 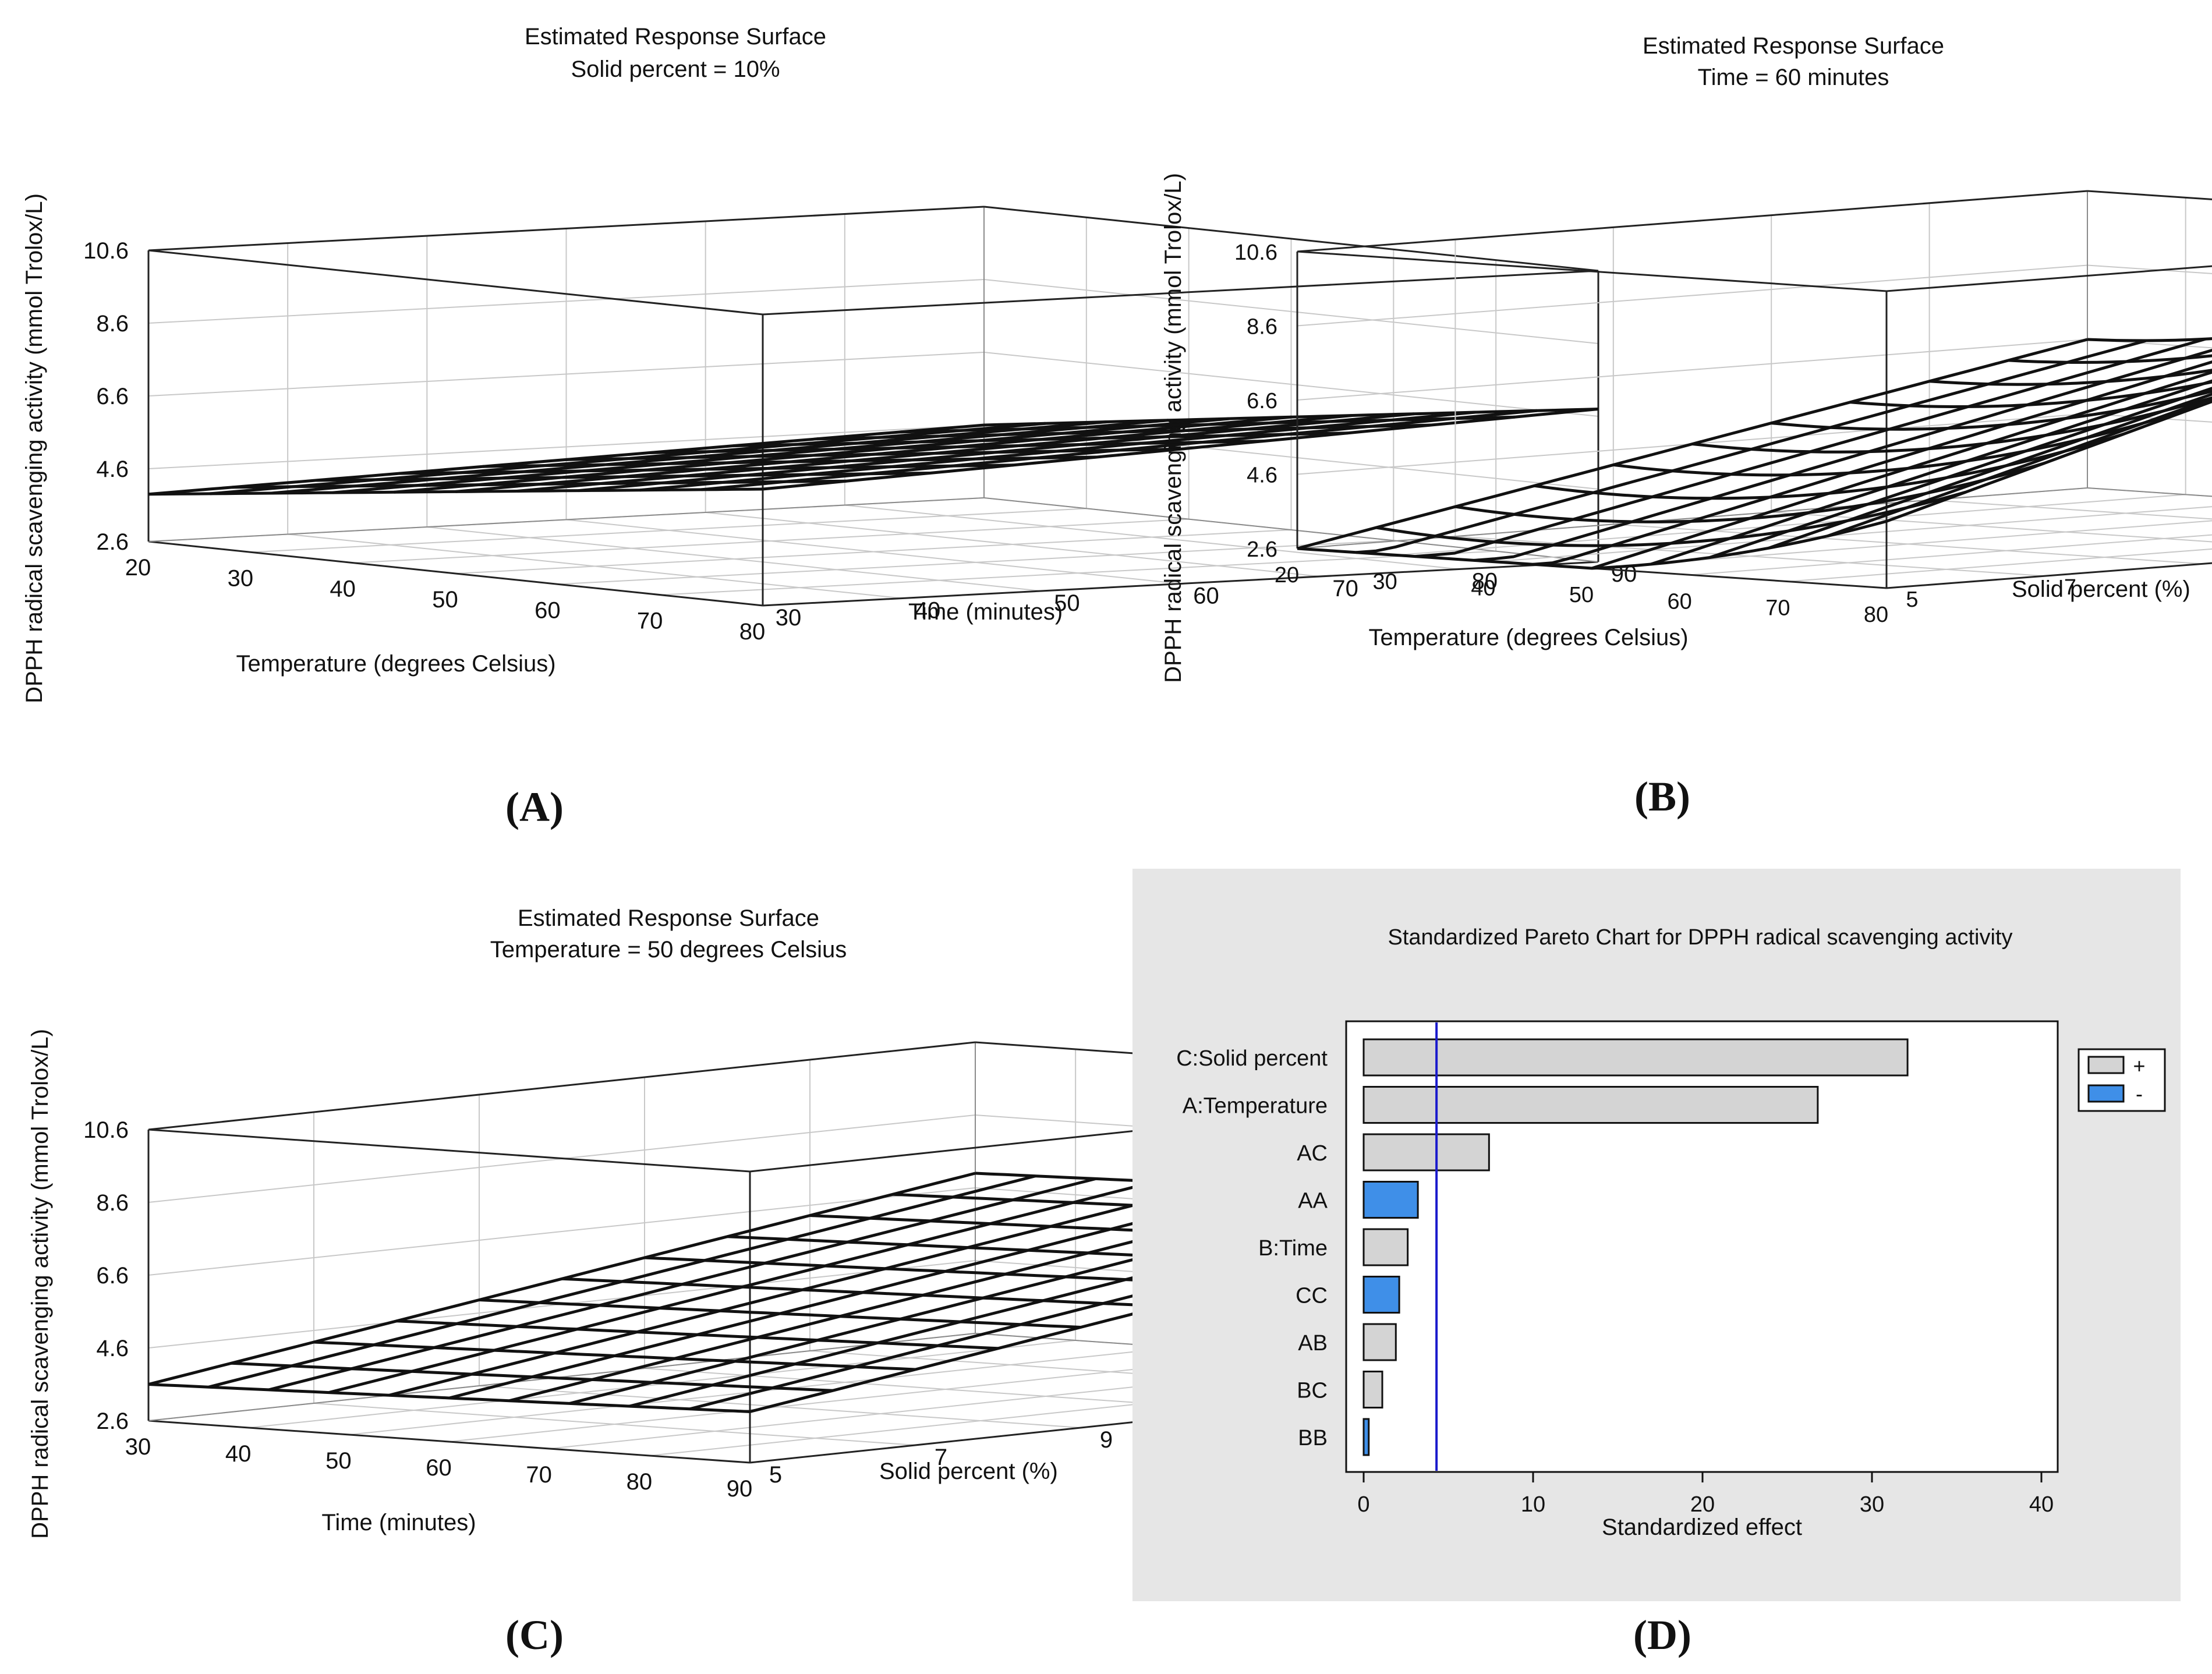 I want to click on plot-b-y-ticks: 579111315, so click(x=1991, y=593).